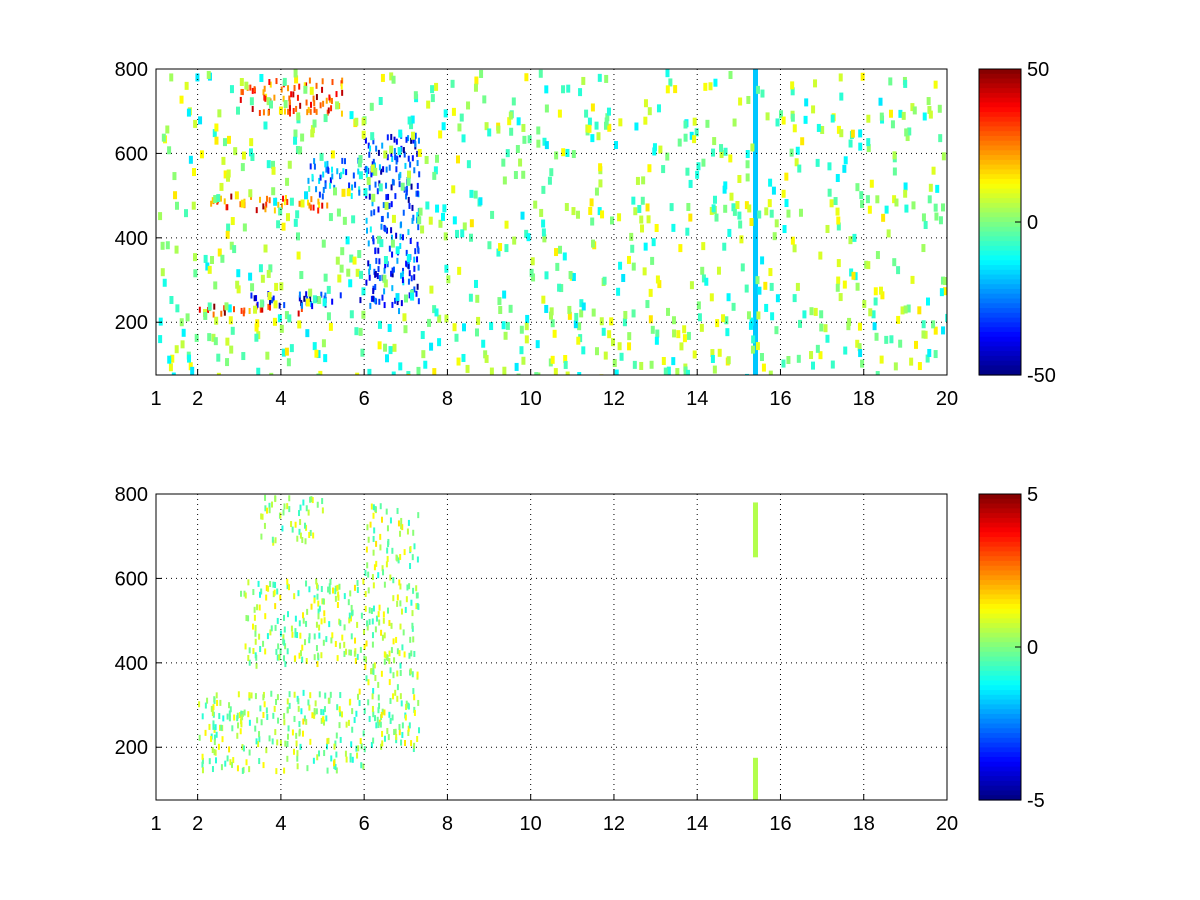 This screenshot has height=900, width=1200. Describe the element at coordinates (447, 824) in the screenshot. I see `x-tick-label: 8` at that location.